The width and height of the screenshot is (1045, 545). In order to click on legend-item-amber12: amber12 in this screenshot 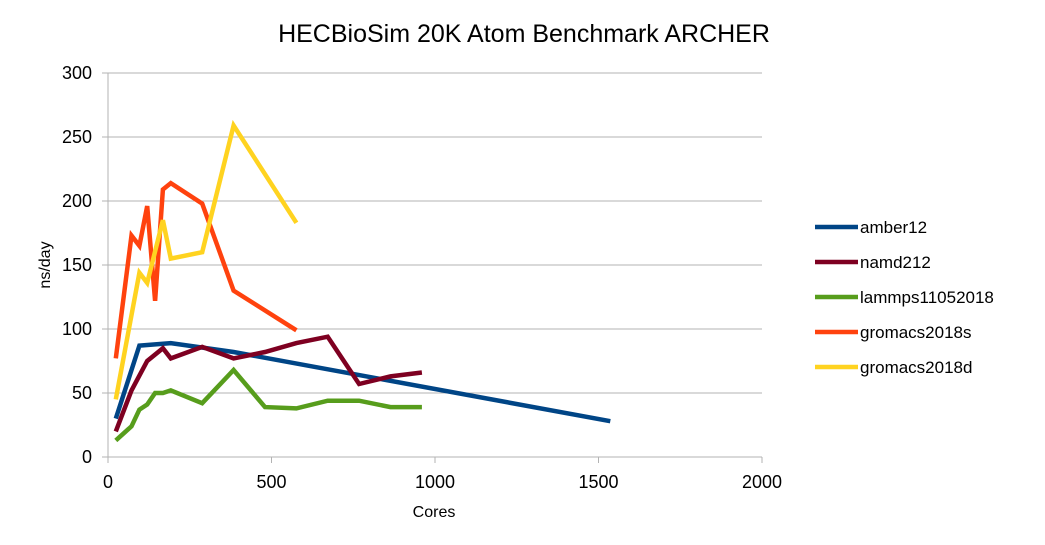, I will do `click(871, 227)`.